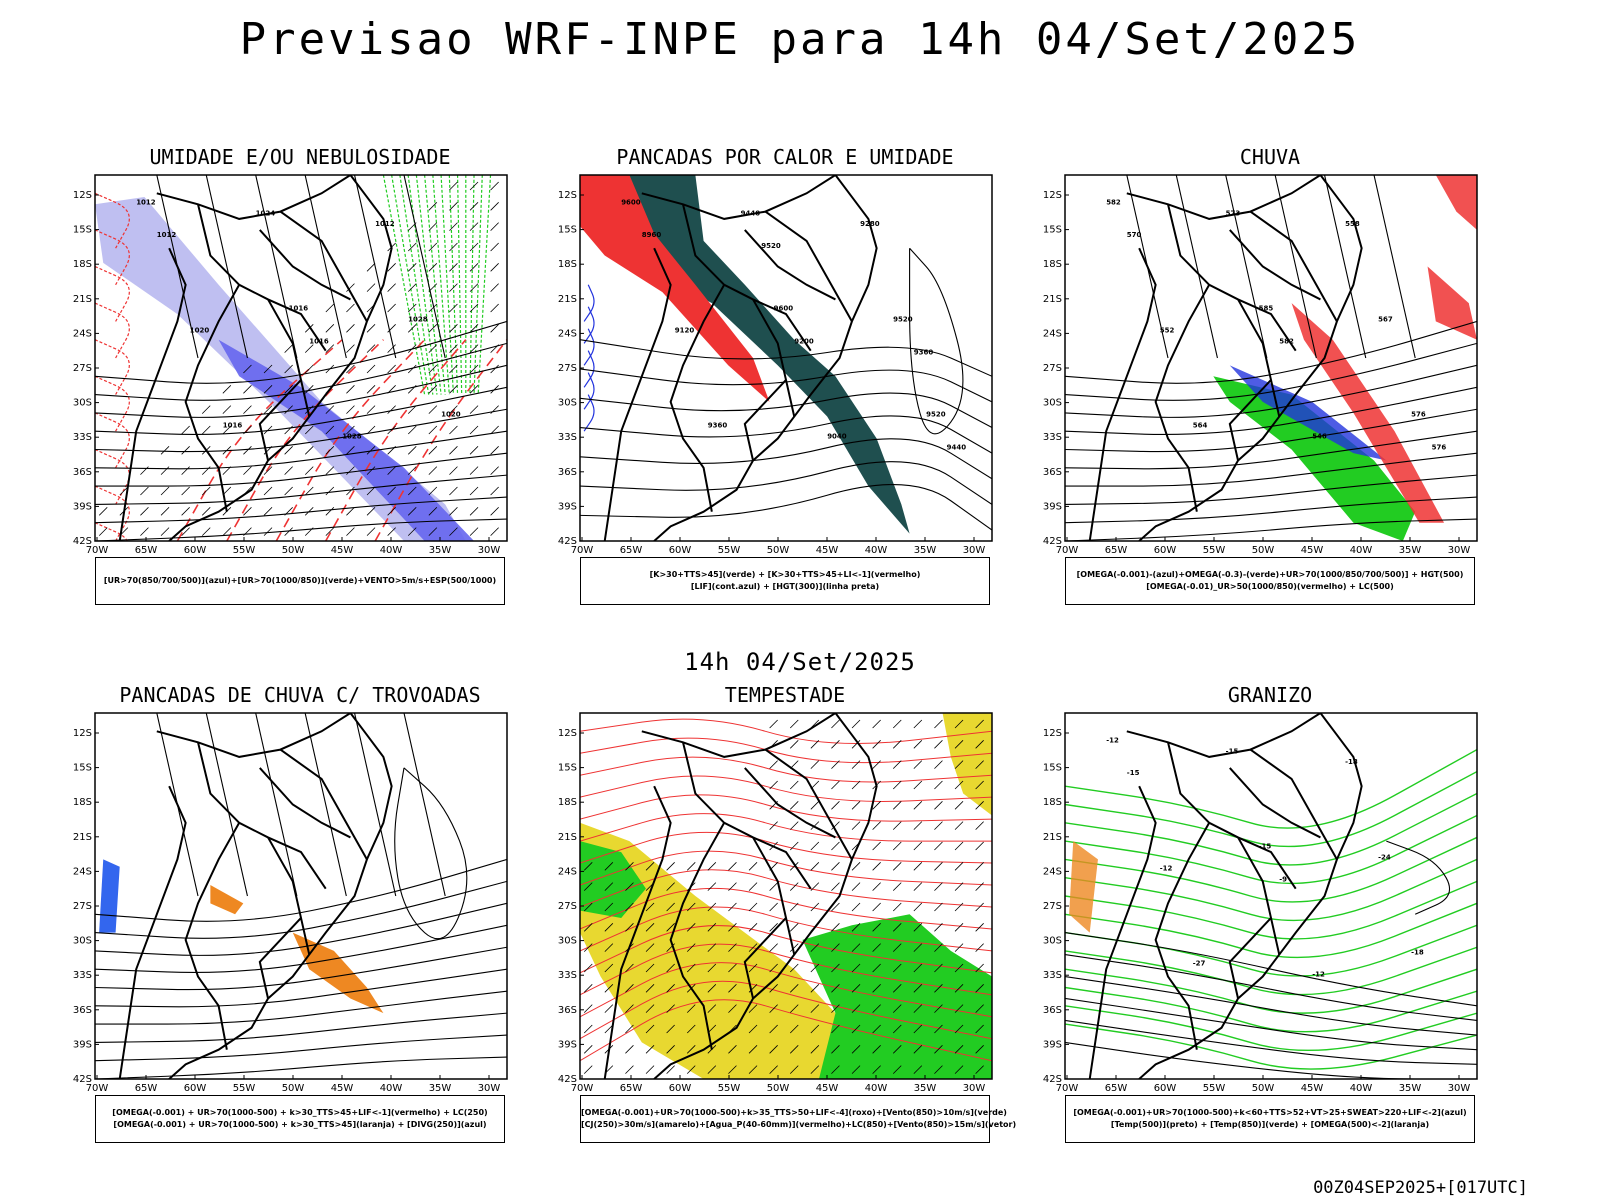 The height and width of the screenshot is (1200, 1600). Describe the element at coordinates (631, 550) in the screenshot. I see `lon-tick-label: 65W` at that location.